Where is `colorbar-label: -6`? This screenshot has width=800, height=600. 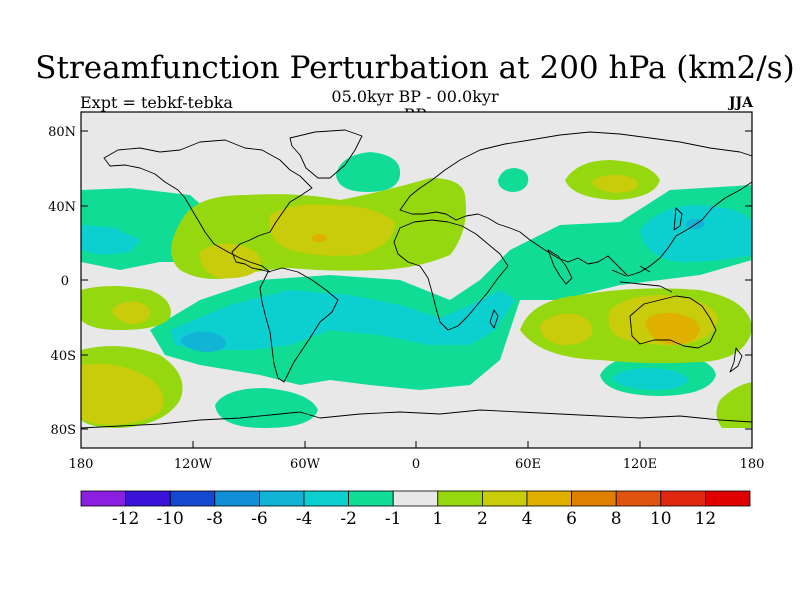
colorbar-label: -6 is located at coordinates (259, 519).